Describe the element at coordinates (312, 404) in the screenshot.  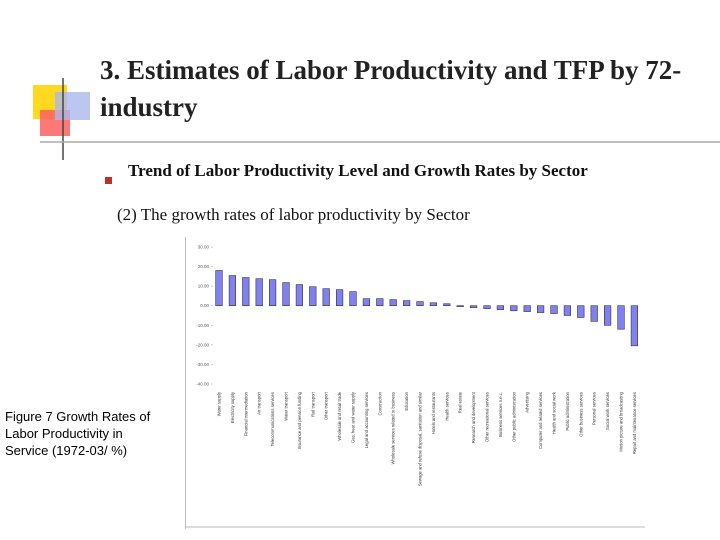
I see `x-tick-label: Rail transport` at that location.